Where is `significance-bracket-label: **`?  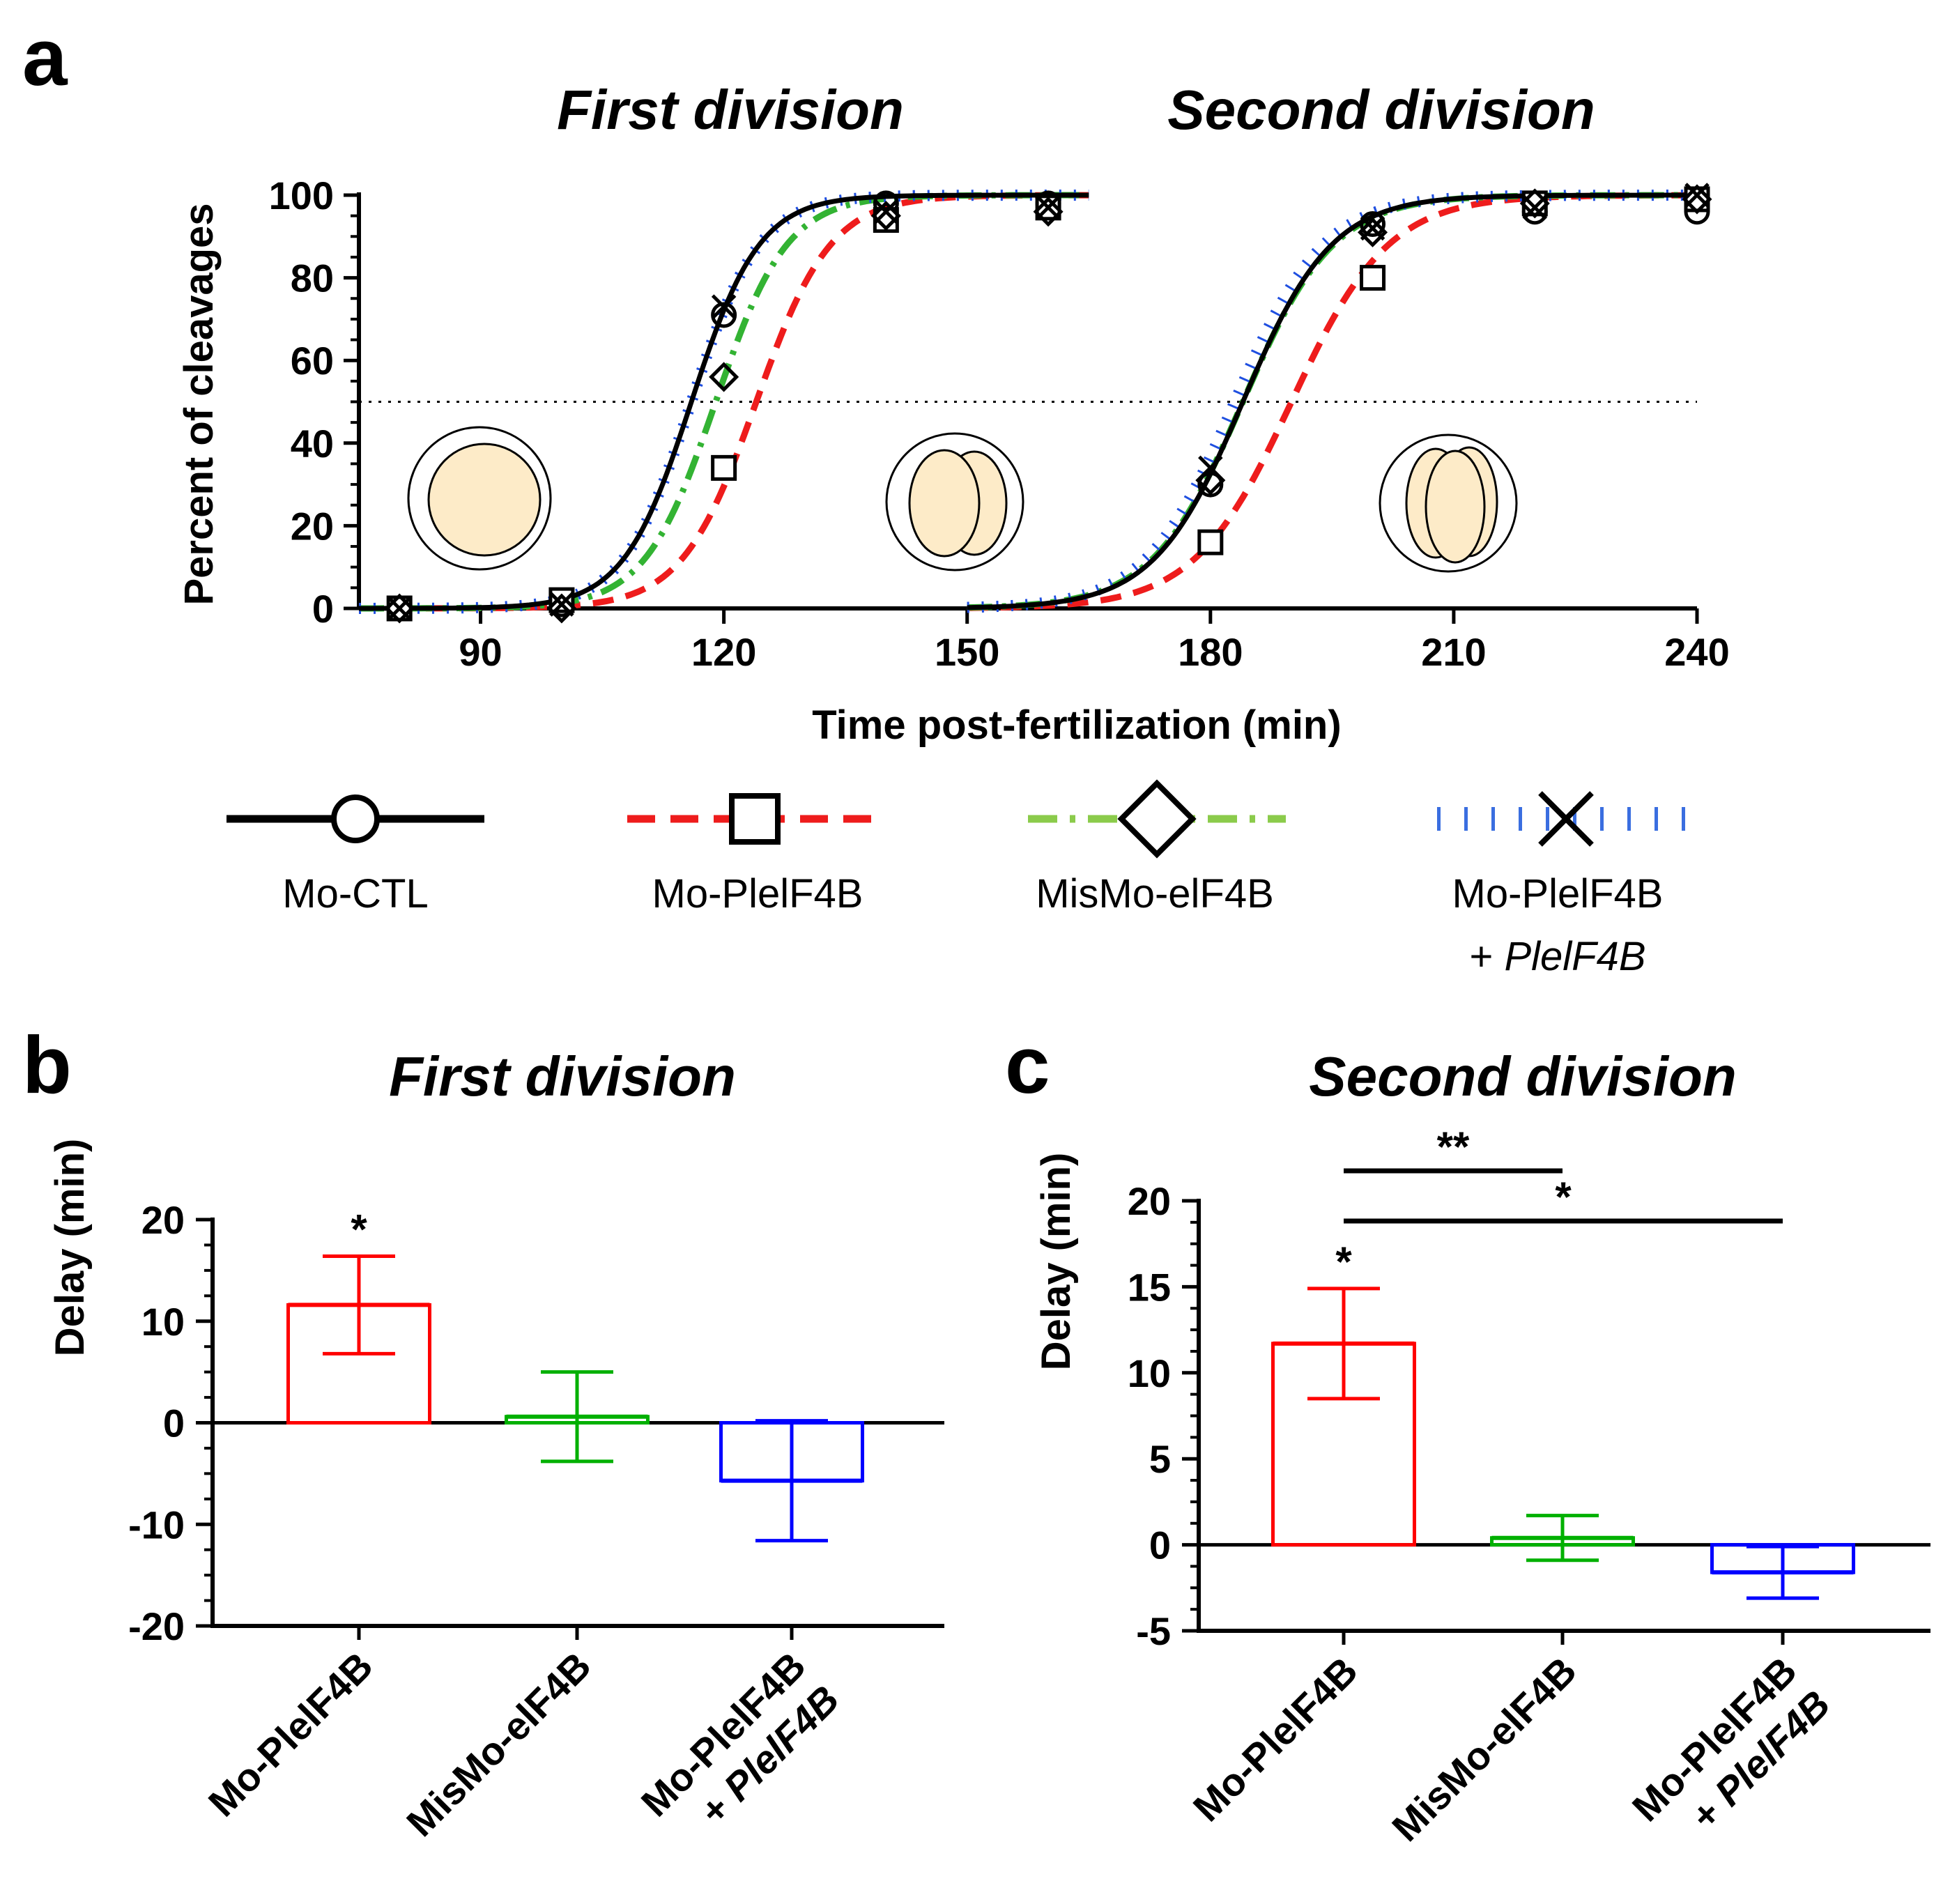
significance-bracket-label: ** is located at coordinates (1453, 1146).